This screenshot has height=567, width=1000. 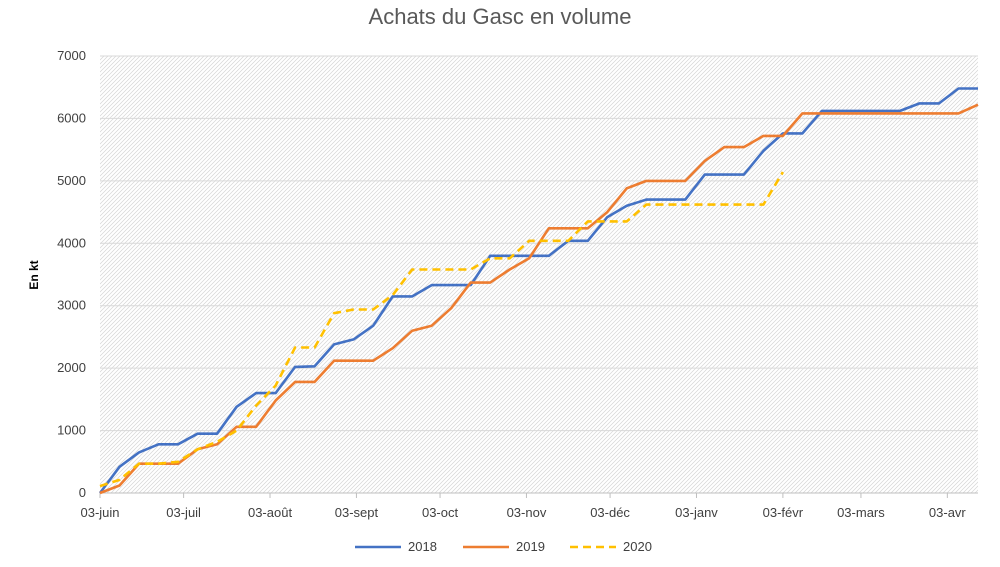 I want to click on legend-label: 2018, so click(x=422, y=546).